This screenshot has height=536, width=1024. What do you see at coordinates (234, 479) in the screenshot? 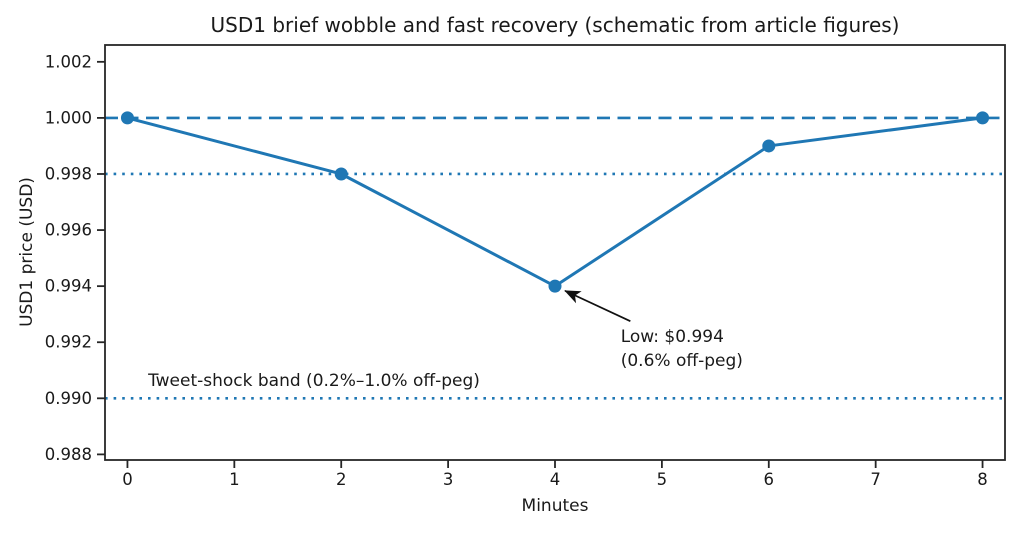
I see `x-tick-label: 1` at bounding box center [234, 479].